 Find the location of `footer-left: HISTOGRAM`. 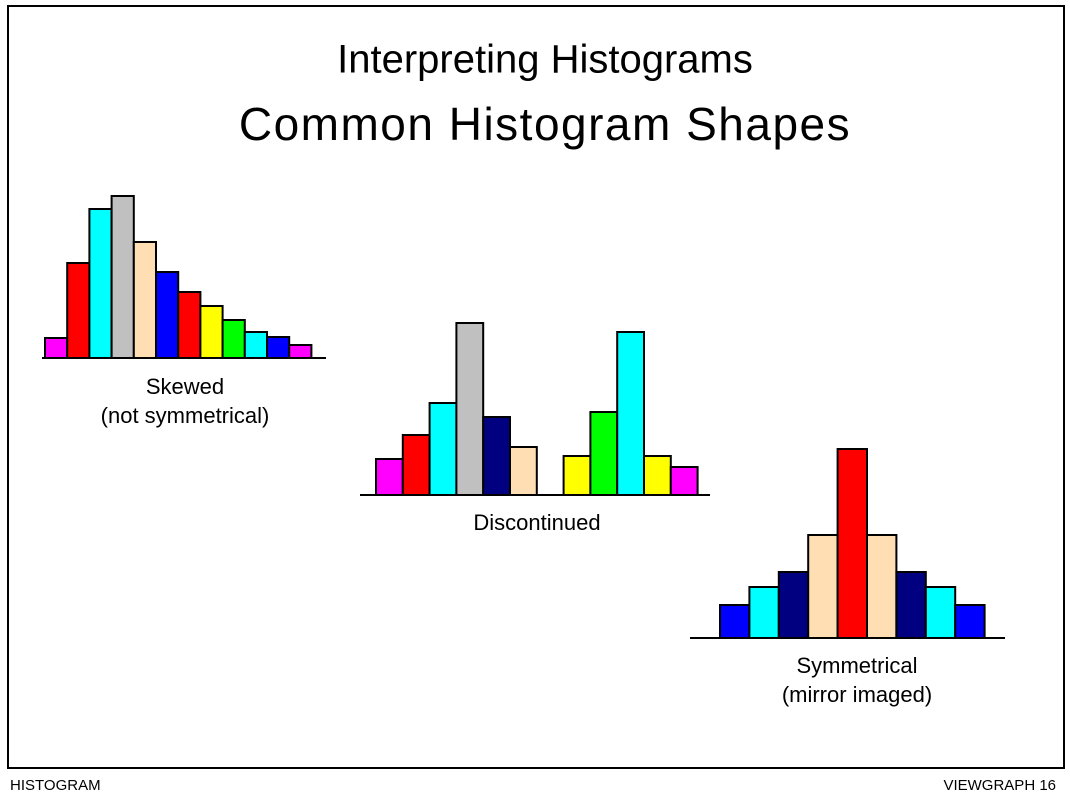

footer-left: HISTOGRAM is located at coordinates (55, 785).